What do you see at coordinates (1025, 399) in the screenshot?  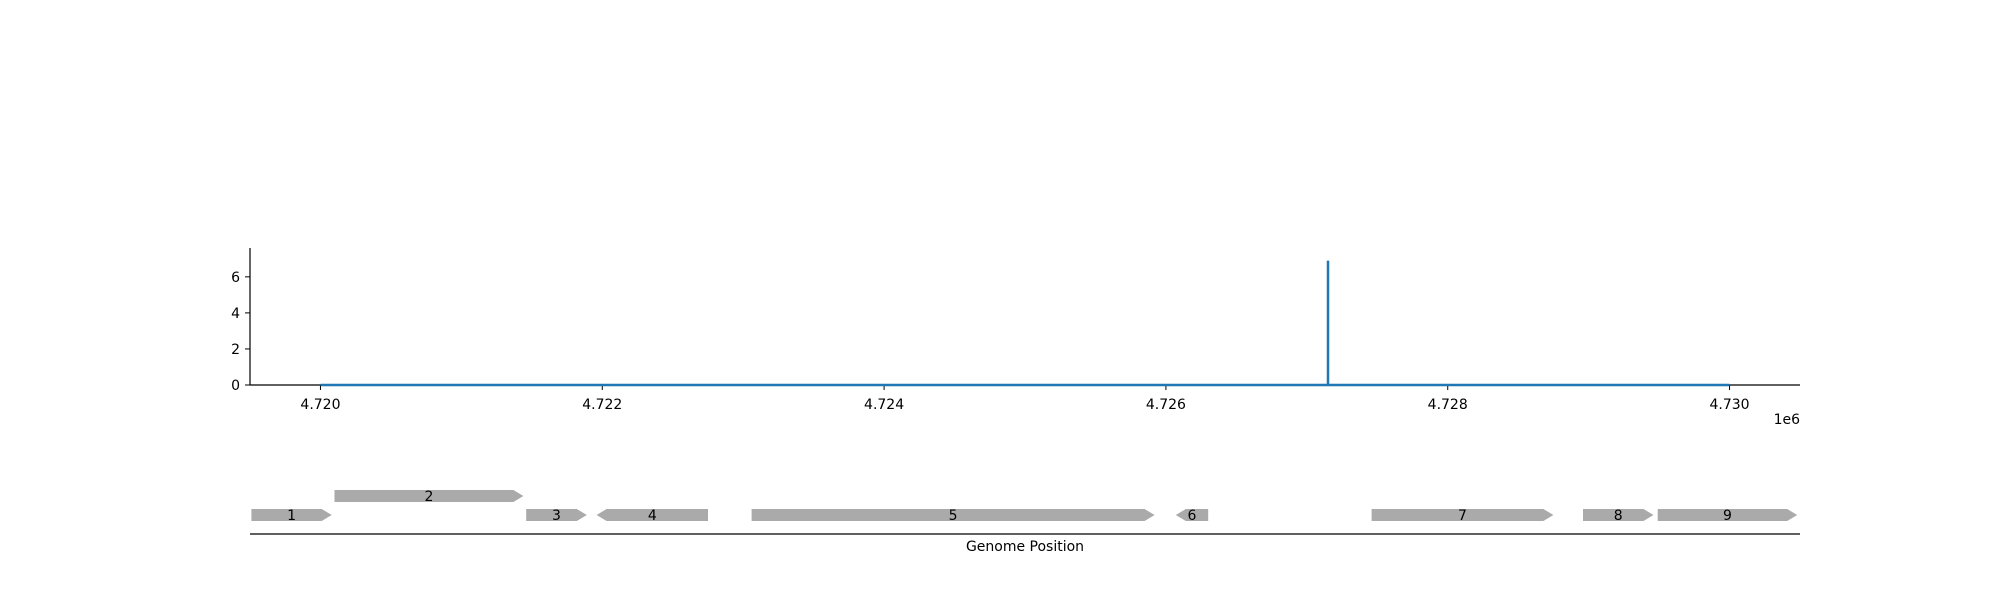 I see `x-ticks: 4.720 4.722 4.724 4.726 4.728 4.730` at bounding box center [1025, 399].